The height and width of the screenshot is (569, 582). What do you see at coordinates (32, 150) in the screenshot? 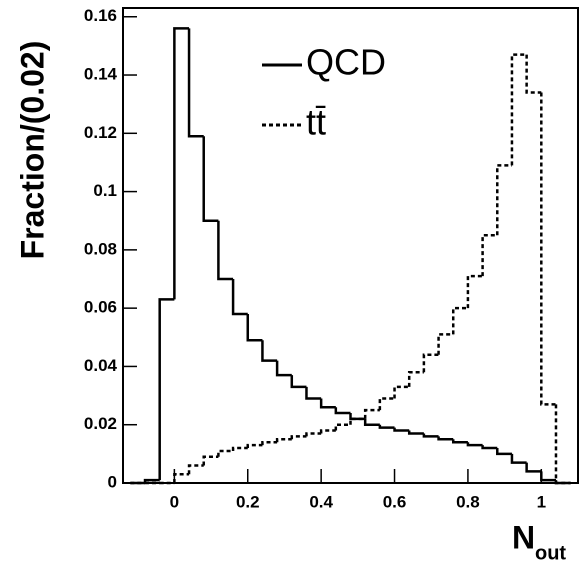
I see `y-axis-label: Fraction/(0.02)` at bounding box center [32, 150].